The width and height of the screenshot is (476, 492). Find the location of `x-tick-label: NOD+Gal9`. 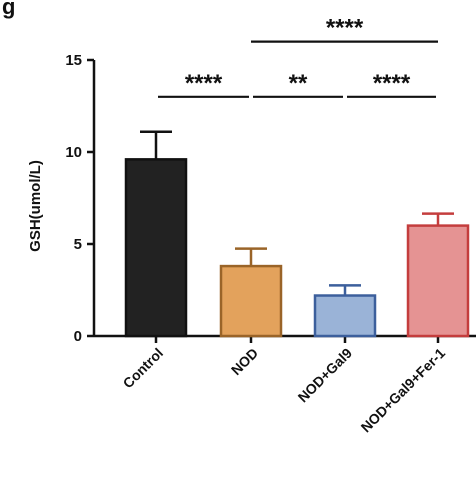

x-tick-label: NOD+Gal9 is located at coordinates (325, 375).